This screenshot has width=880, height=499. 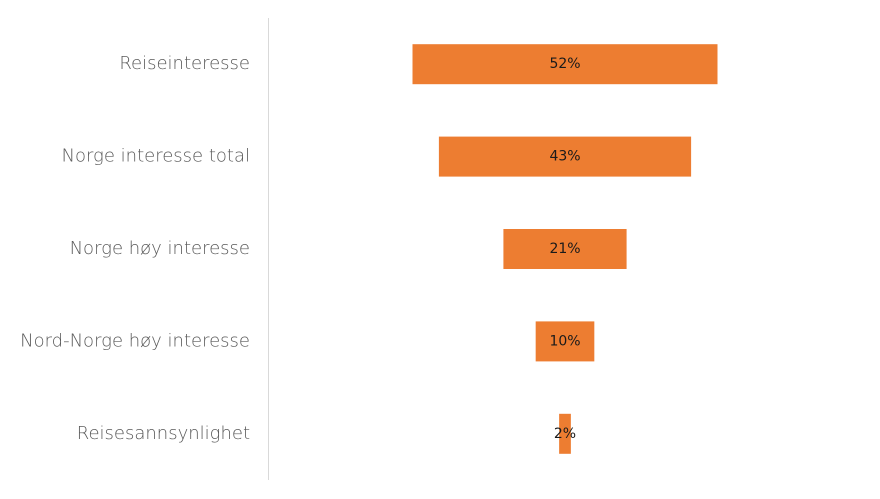 What do you see at coordinates (184, 63) in the screenshot?
I see `category-label: Reiseinteresse` at bounding box center [184, 63].